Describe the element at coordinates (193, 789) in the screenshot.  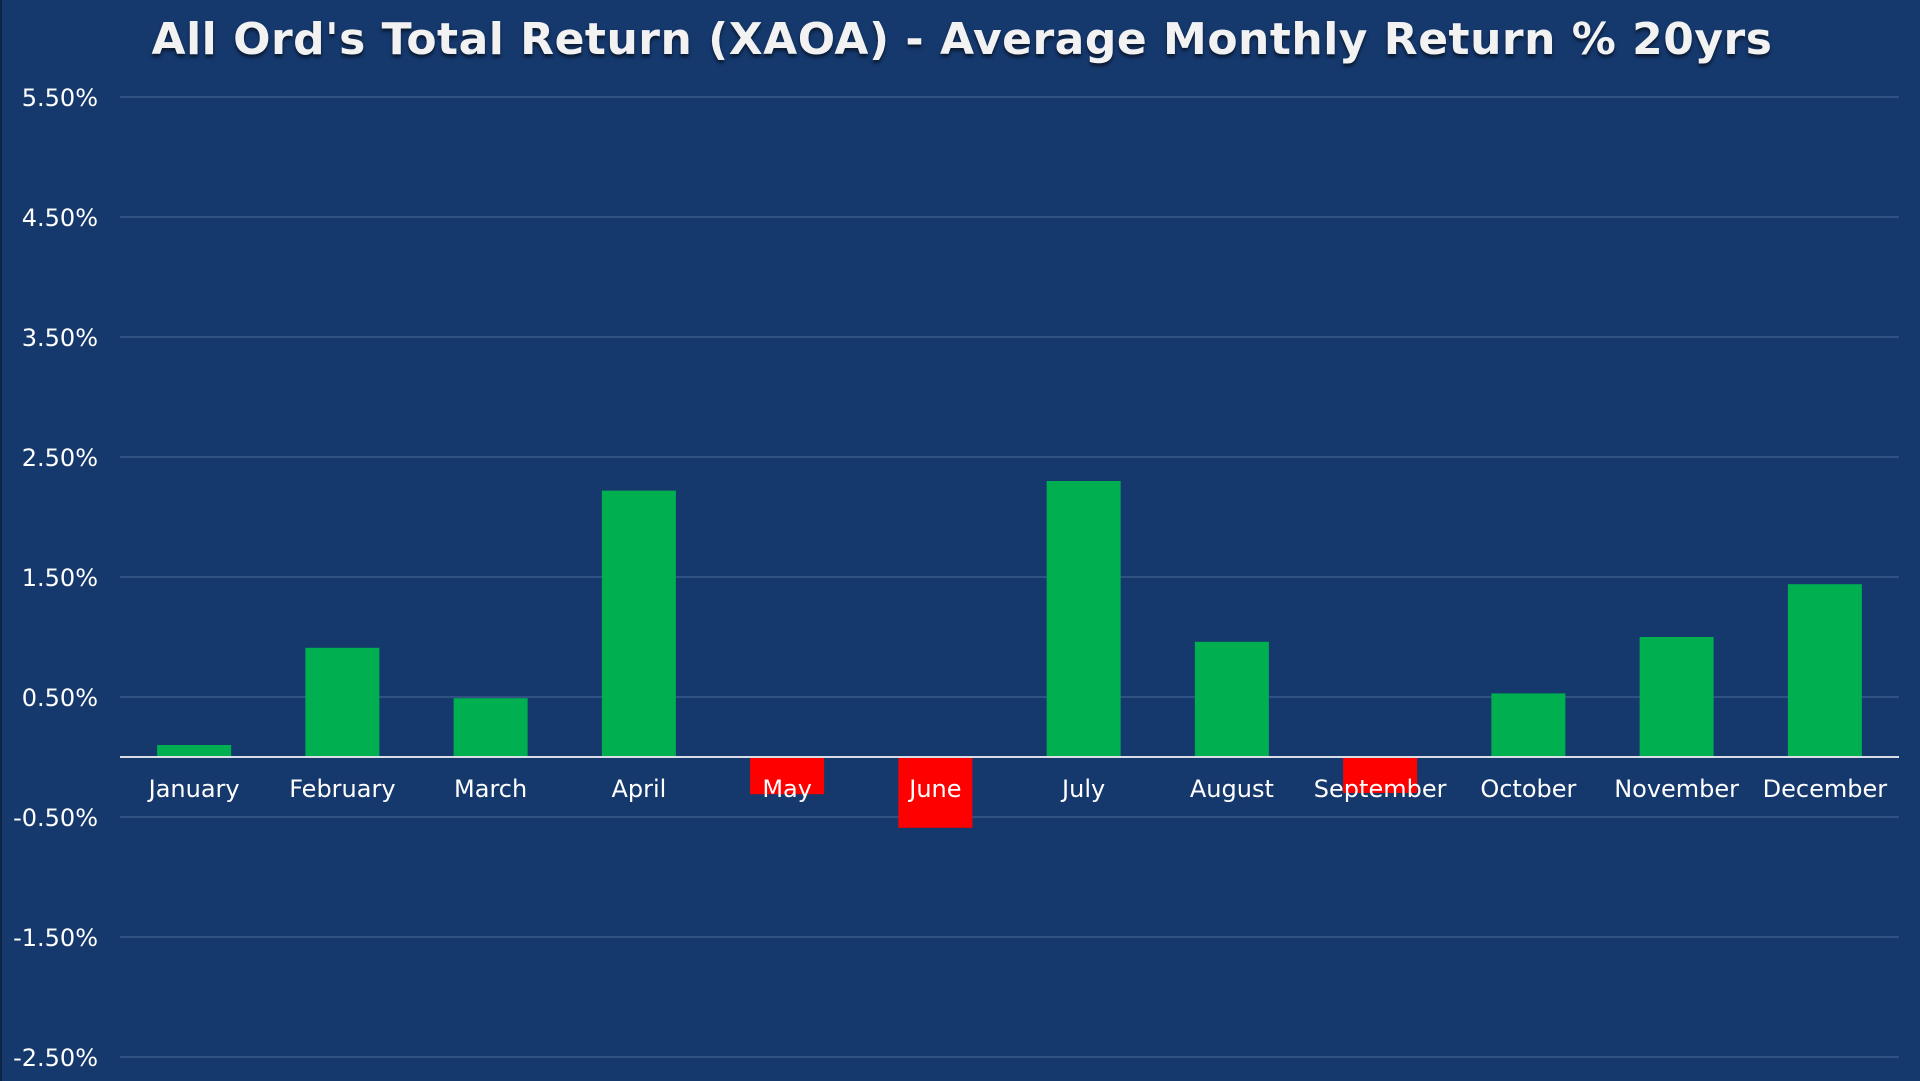
I see `x-category-label: January` at that location.